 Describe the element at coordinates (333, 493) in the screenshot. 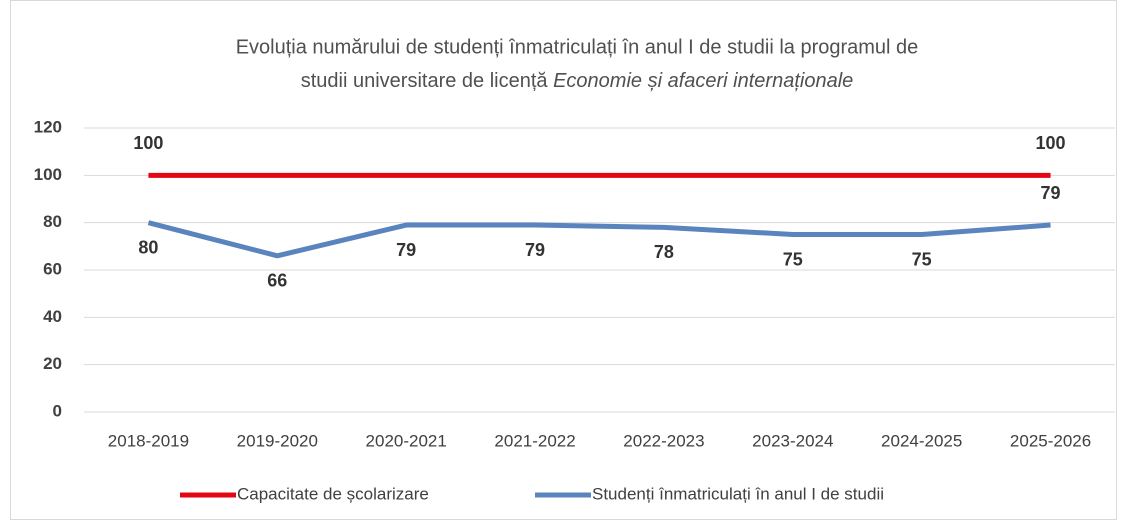

I see `legend-label: Capacitate de școlarizare` at that location.